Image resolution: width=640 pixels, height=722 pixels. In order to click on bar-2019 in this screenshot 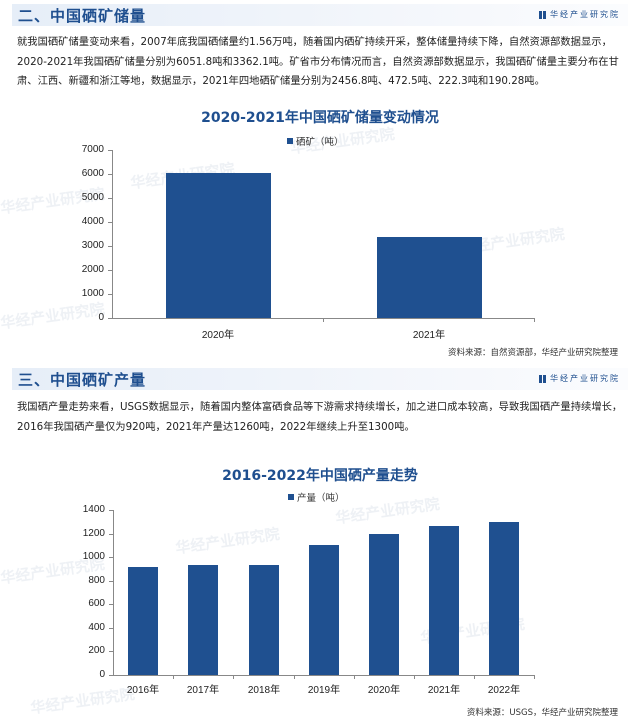, I will do `click(324, 610)`.